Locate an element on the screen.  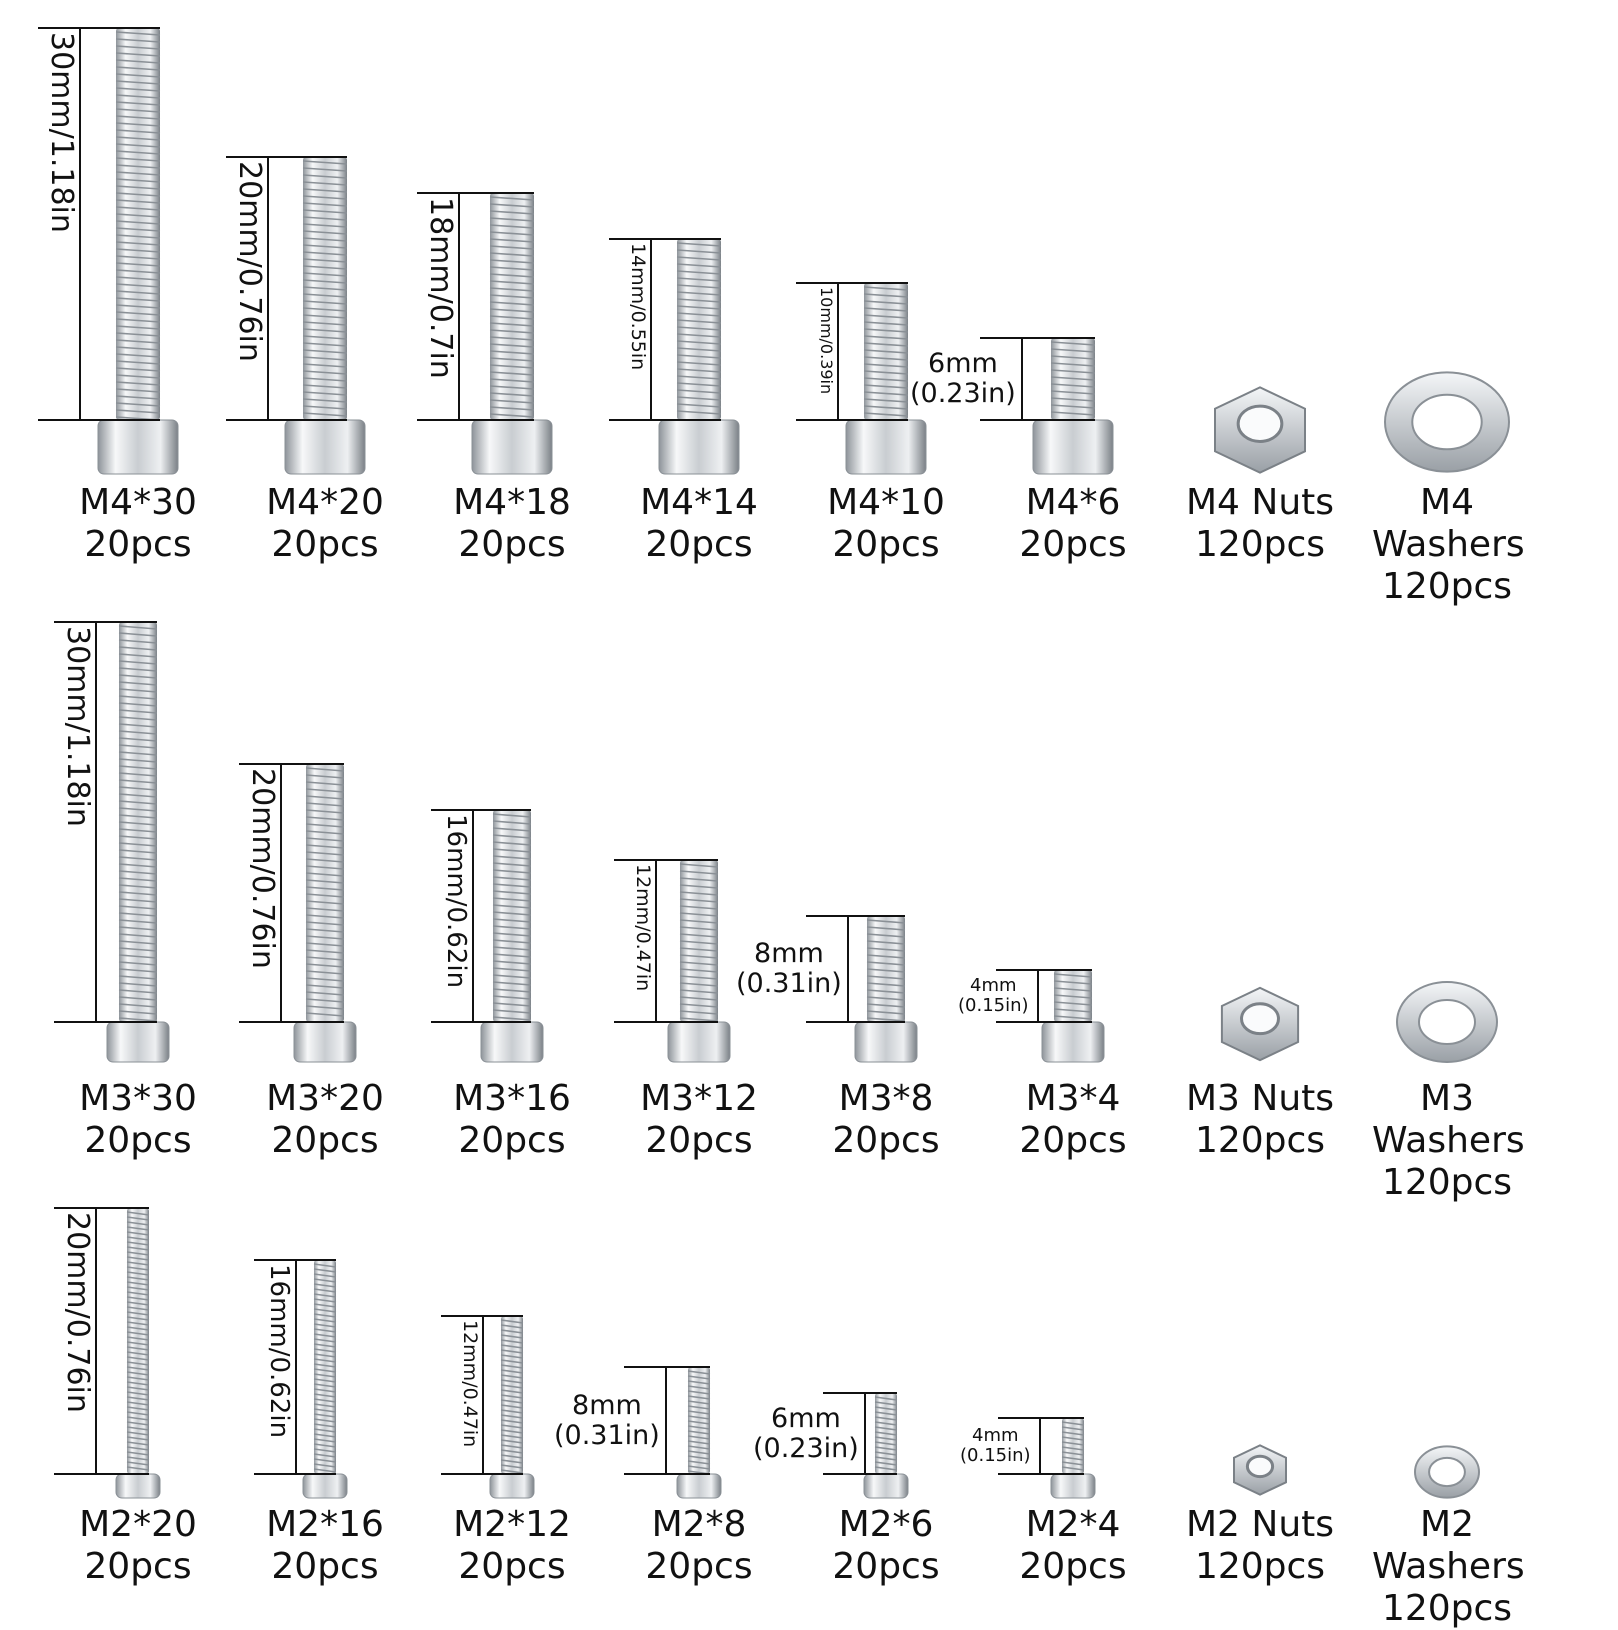
item-name: M4*10 is located at coordinates (886, 502).